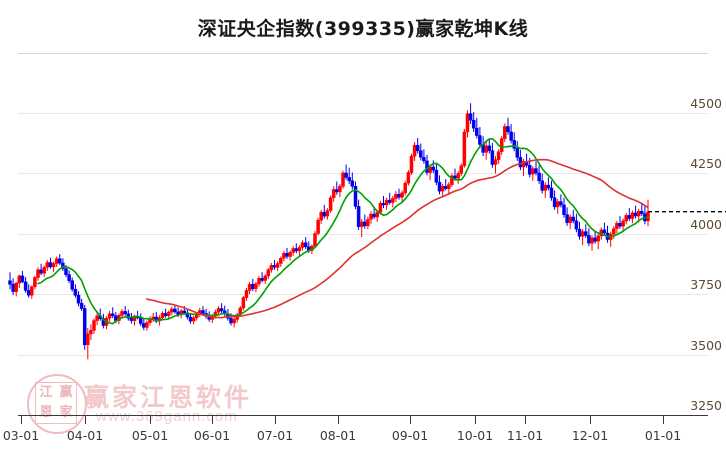  Describe the element at coordinates (338, 435) in the screenshot. I see `x-axis-tick-label: 08-01` at that location.